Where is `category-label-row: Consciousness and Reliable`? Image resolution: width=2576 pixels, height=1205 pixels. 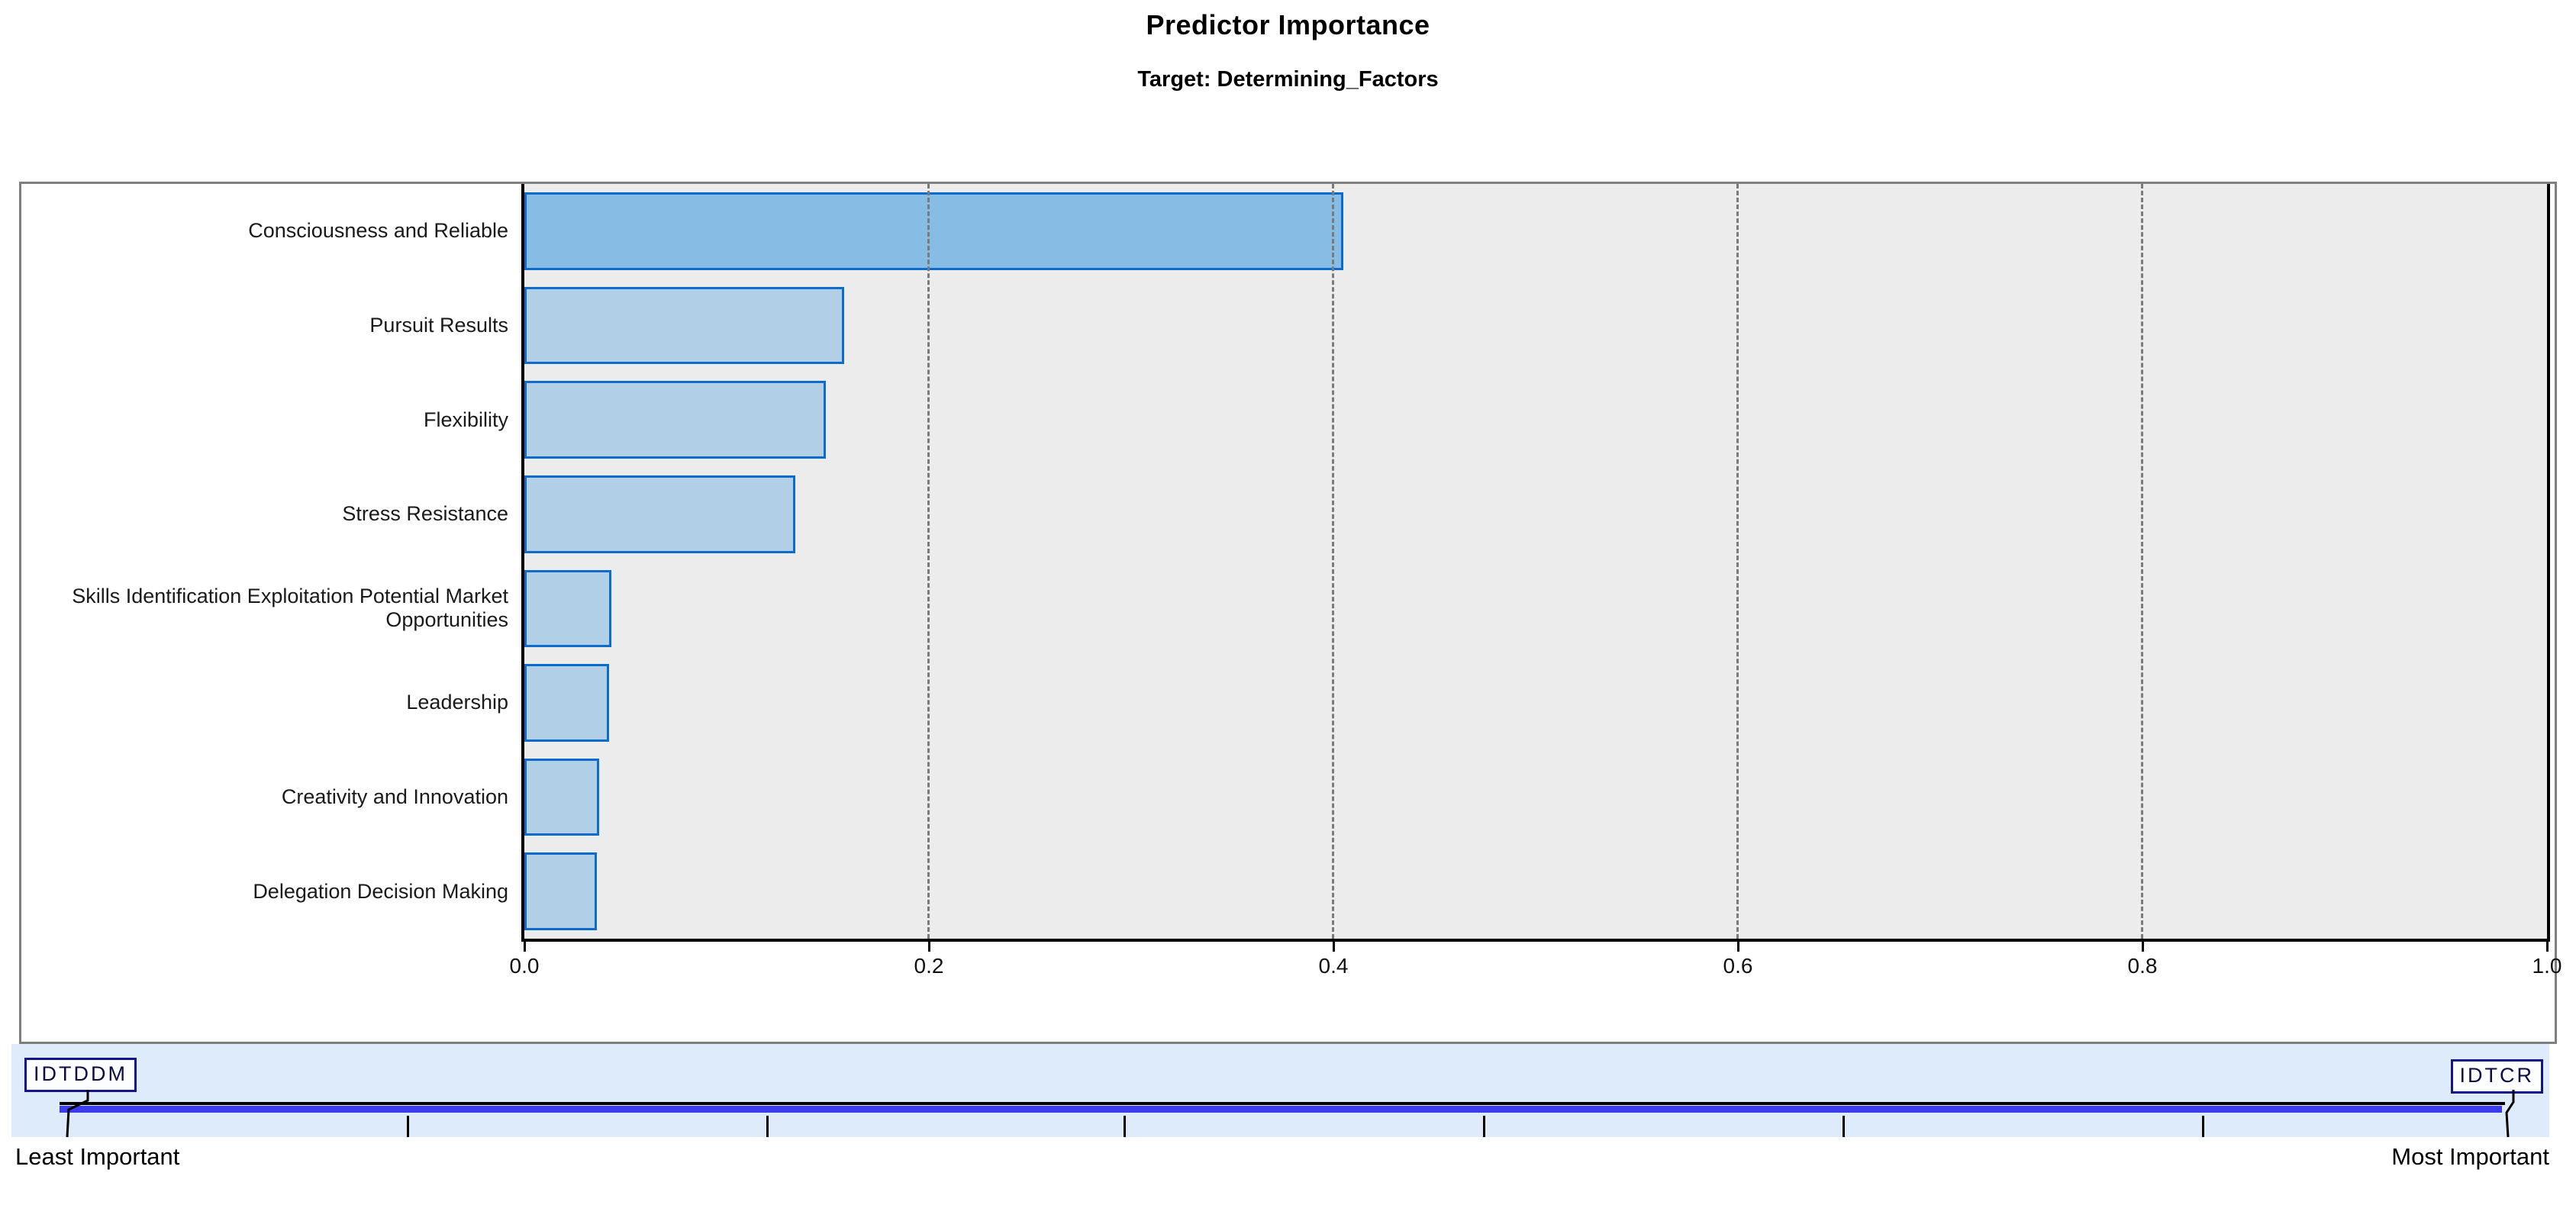
category-label-row: Consciousness and Reliable is located at coordinates (268, 231).